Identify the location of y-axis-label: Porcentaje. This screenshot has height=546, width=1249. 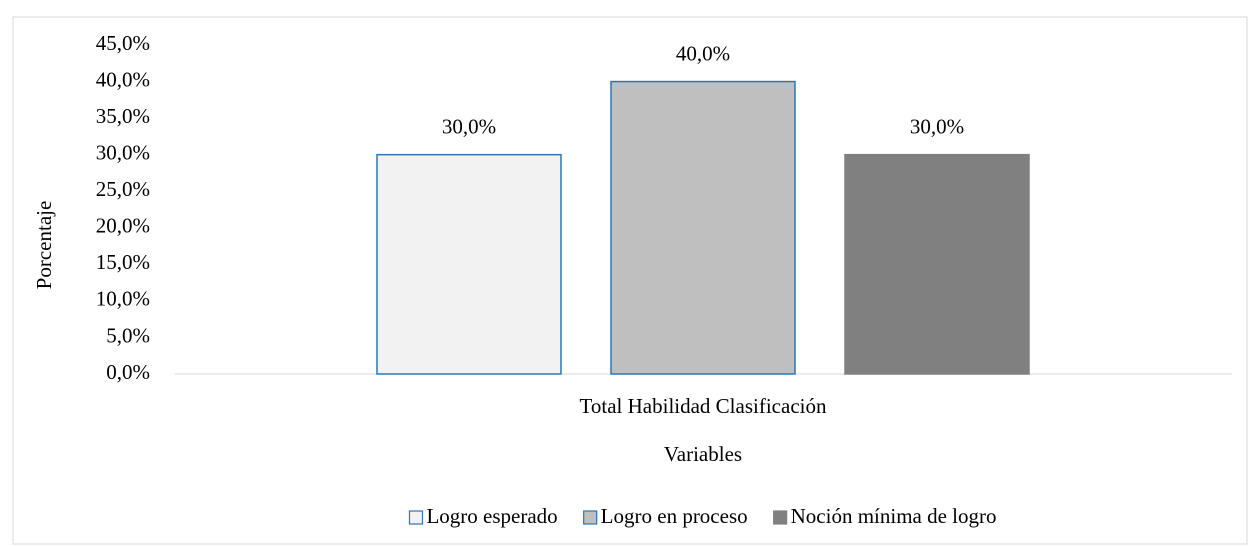
(44, 245).